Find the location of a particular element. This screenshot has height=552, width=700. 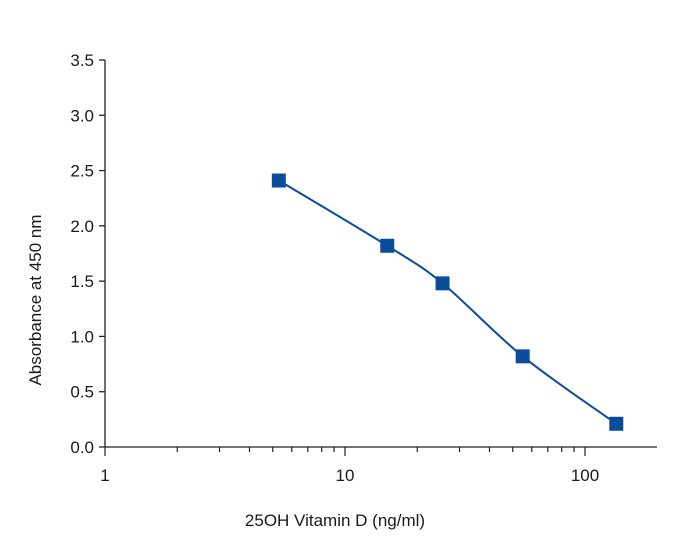

x-tick-label: 1 is located at coordinates (104, 475).